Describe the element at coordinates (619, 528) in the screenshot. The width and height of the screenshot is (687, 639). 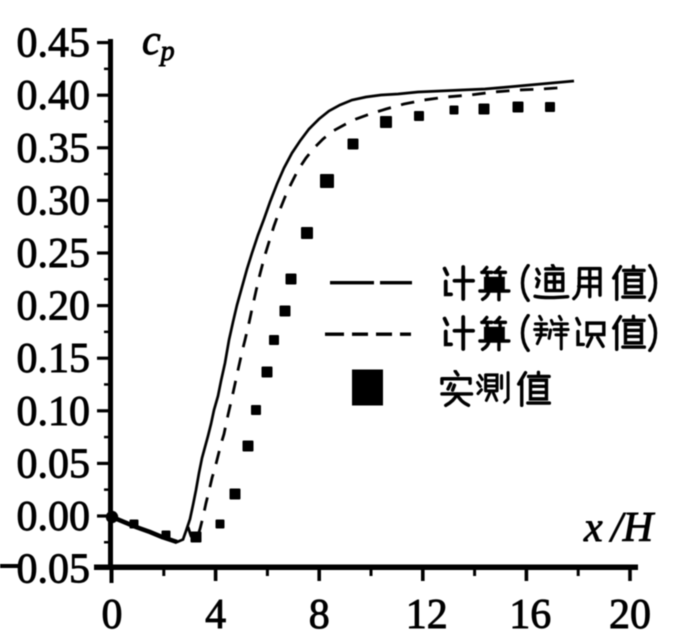
I see `svg-text: x /H` at that location.